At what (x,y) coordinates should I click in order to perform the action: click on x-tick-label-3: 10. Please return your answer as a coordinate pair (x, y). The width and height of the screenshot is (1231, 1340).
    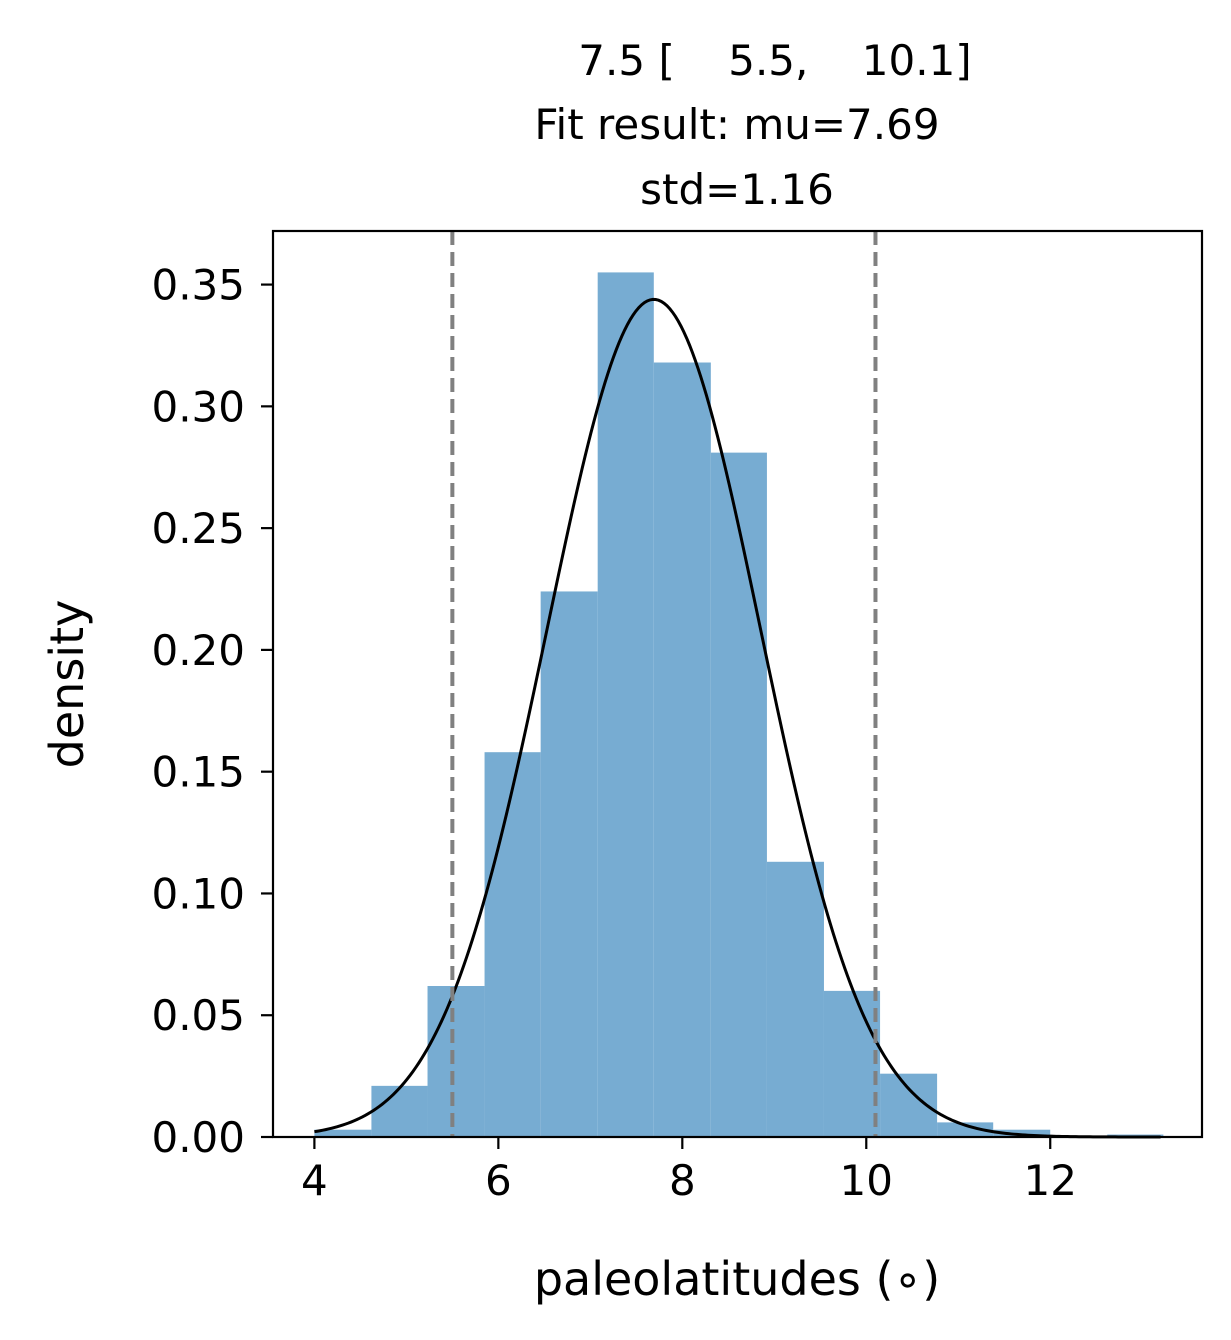
    Looking at the image, I should click on (866, 1180).